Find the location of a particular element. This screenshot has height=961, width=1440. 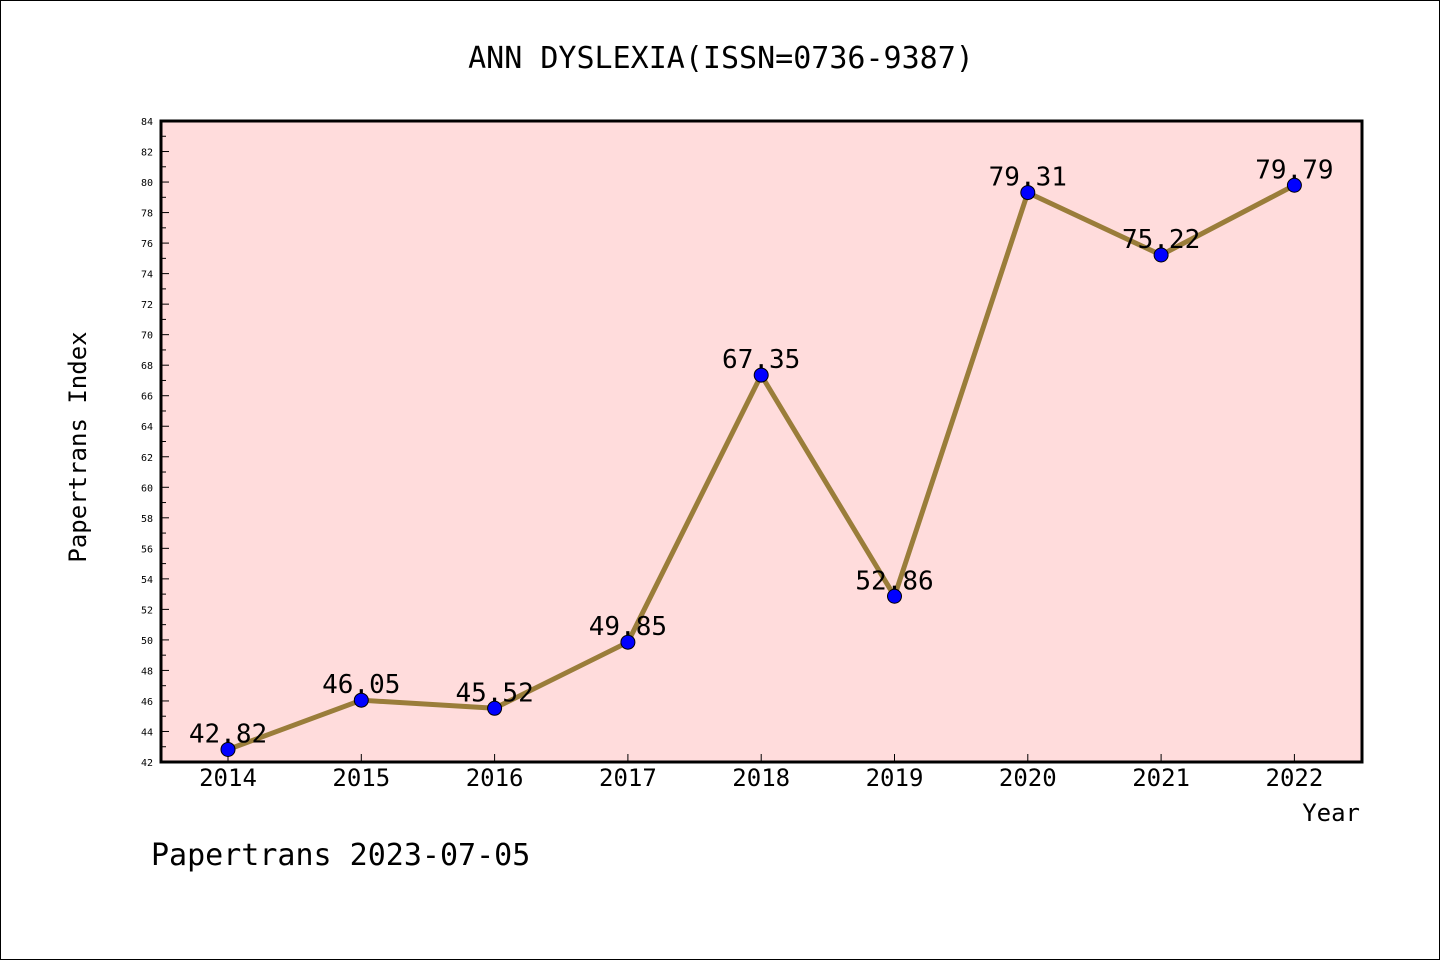

y-tick-label: 74 is located at coordinates (147, 275).